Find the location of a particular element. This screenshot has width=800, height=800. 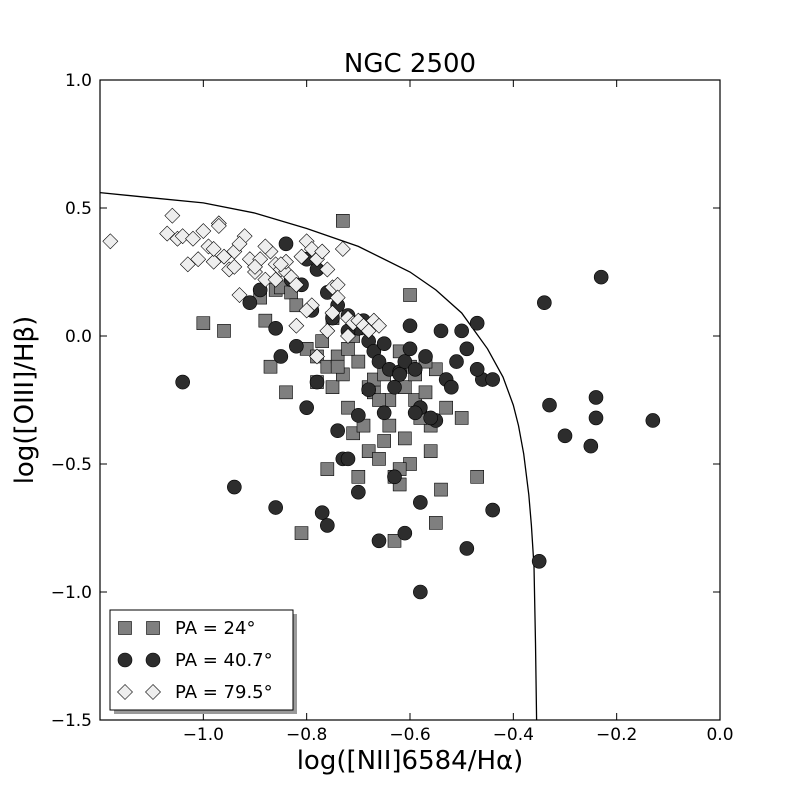

legend-entry: PA = 40.7° is located at coordinates (195, 660).